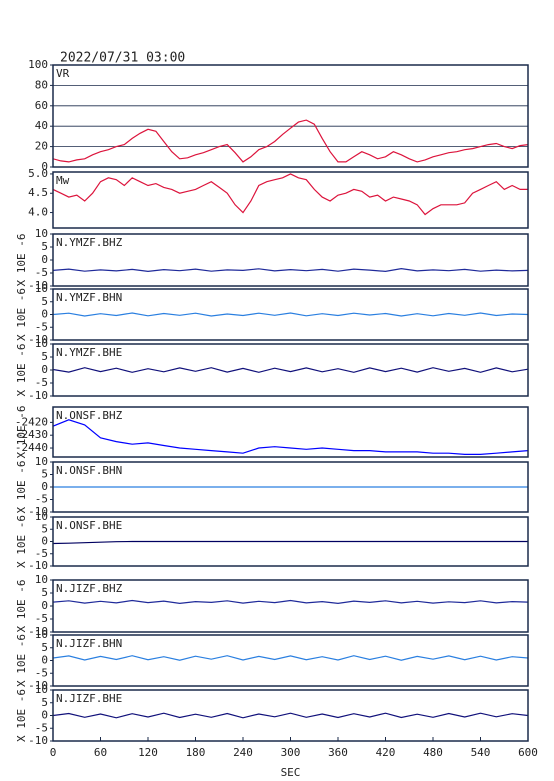 This screenshot has width=554, height=781. I want to click on x-tick-label: 540, so click(481, 752).